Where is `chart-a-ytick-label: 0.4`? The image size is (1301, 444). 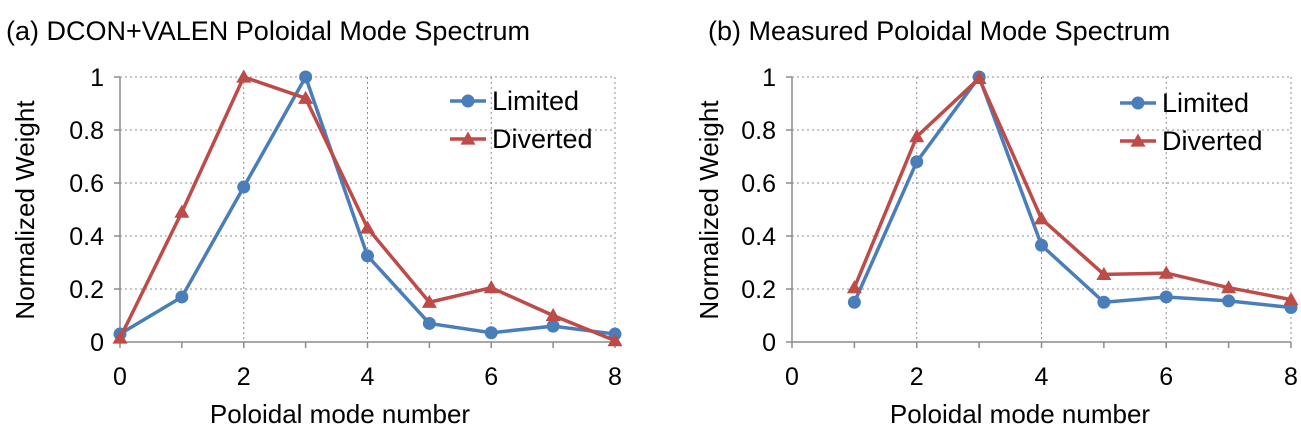
chart-a-ytick-label: 0.4 is located at coordinates (86, 237).